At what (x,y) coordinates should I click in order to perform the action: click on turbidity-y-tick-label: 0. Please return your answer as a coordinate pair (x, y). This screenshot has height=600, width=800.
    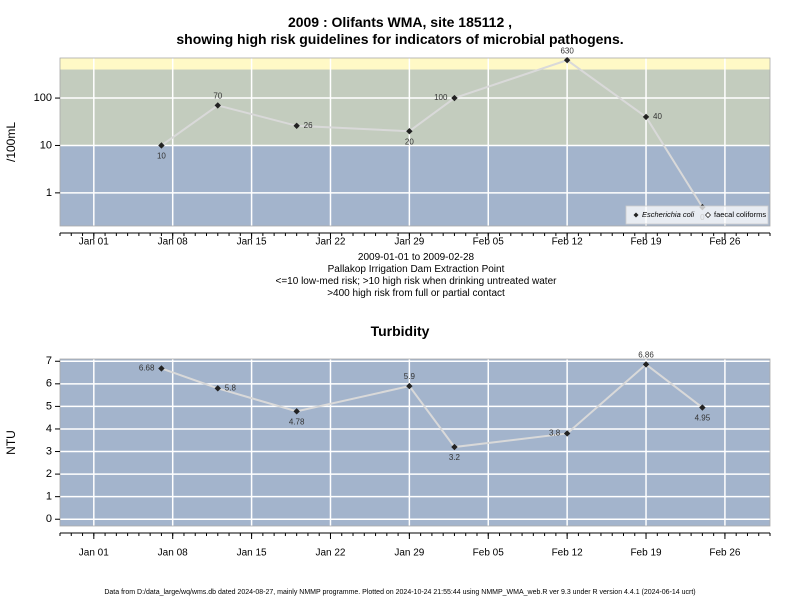
    Looking at the image, I should click on (49, 519).